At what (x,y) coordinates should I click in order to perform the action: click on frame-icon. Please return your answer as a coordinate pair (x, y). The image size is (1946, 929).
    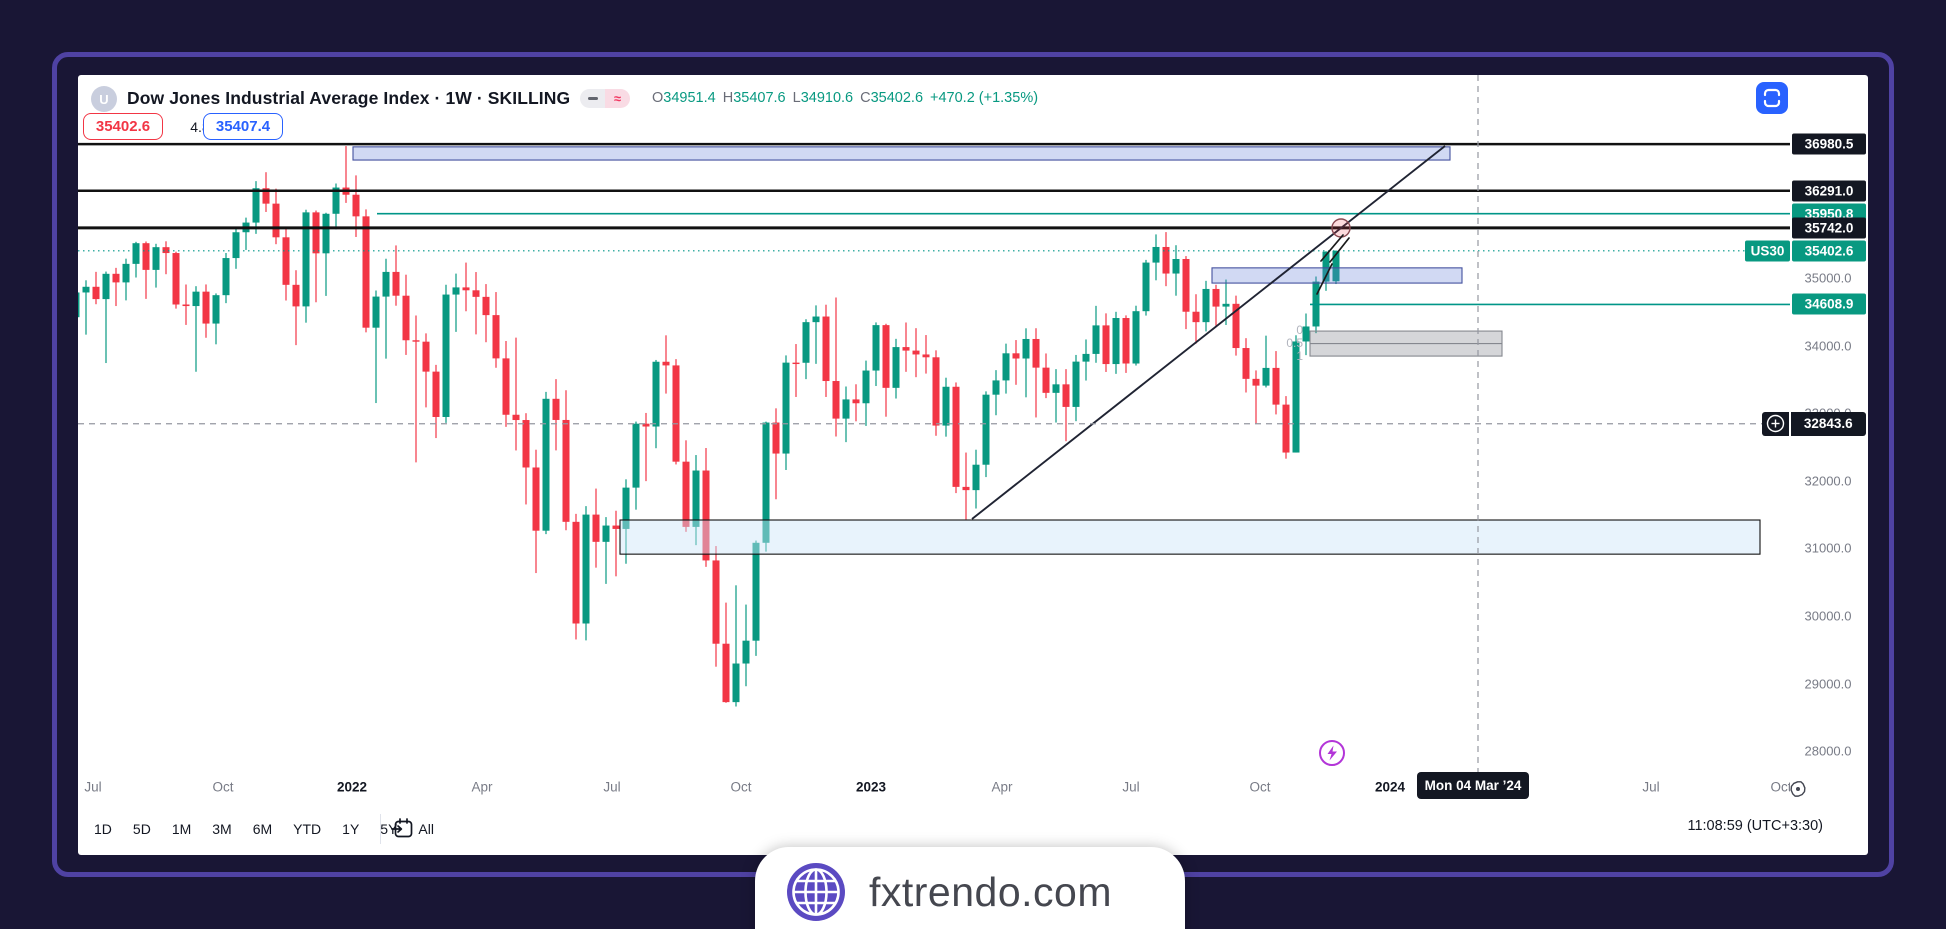
    Looking at the image, I should click on (1772, 98).